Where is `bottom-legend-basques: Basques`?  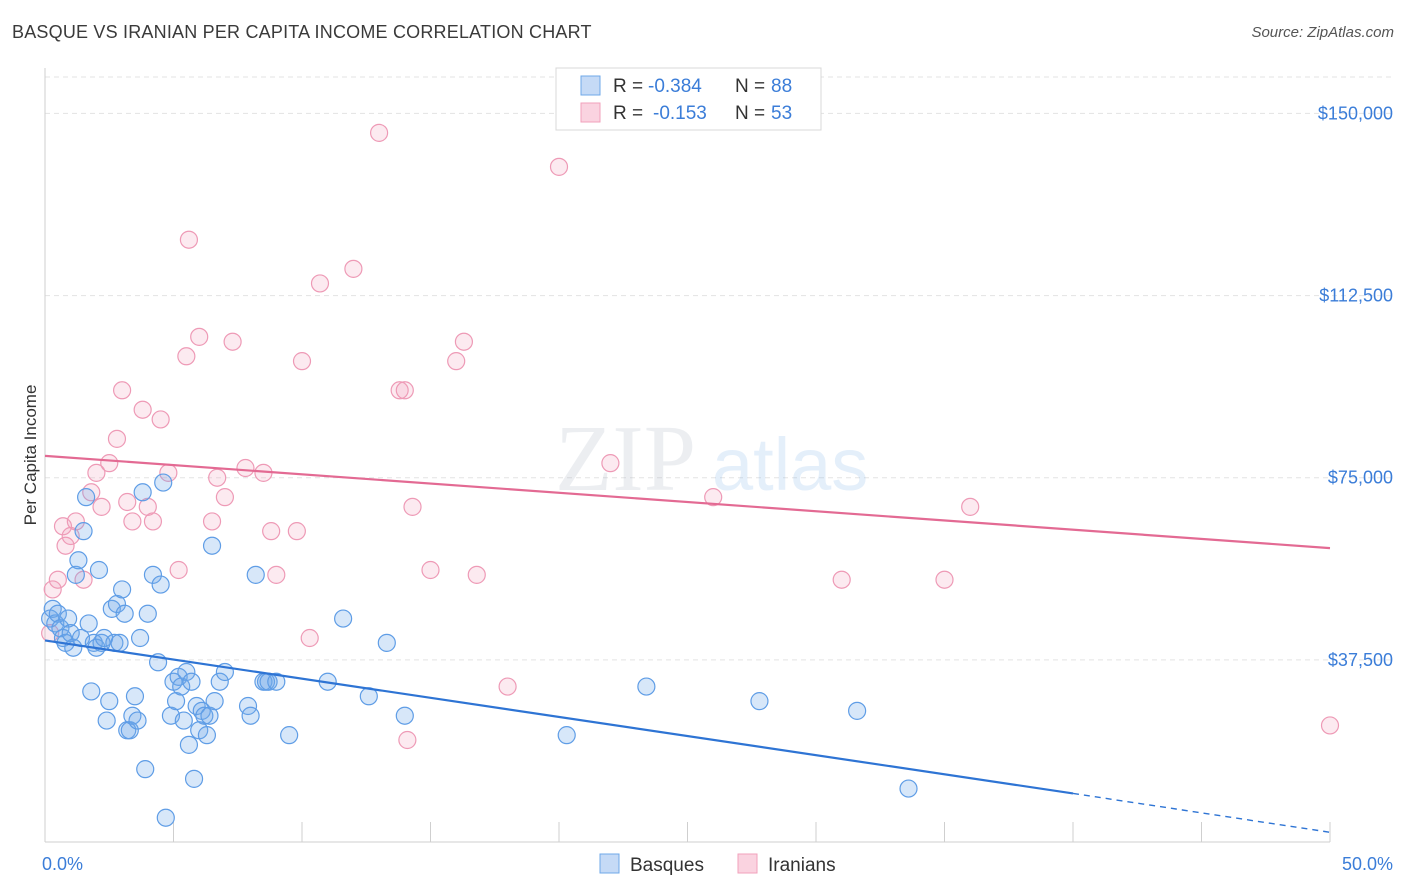
bottom-legend-basques: Basques is located at coordinates (667, 865).